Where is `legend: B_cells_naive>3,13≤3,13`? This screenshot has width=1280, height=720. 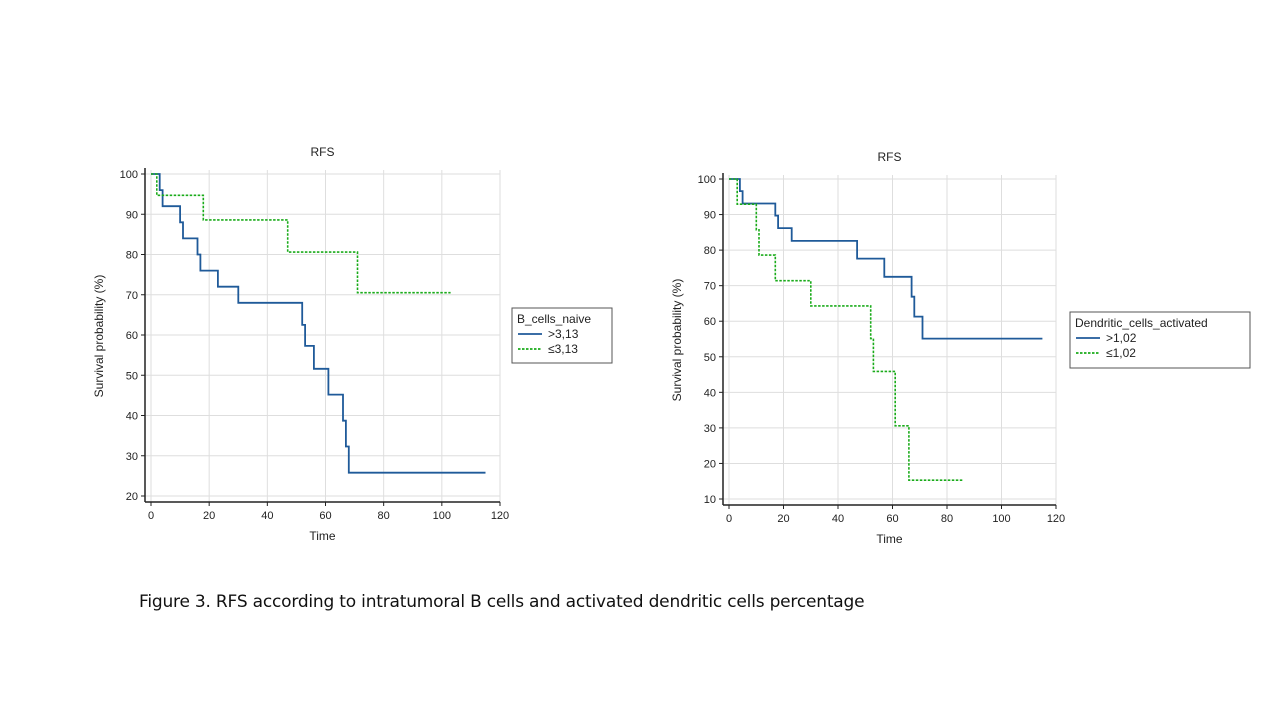
legend: B_cells_naive>3,13≤3,13 is located at coordinates (562, 335).